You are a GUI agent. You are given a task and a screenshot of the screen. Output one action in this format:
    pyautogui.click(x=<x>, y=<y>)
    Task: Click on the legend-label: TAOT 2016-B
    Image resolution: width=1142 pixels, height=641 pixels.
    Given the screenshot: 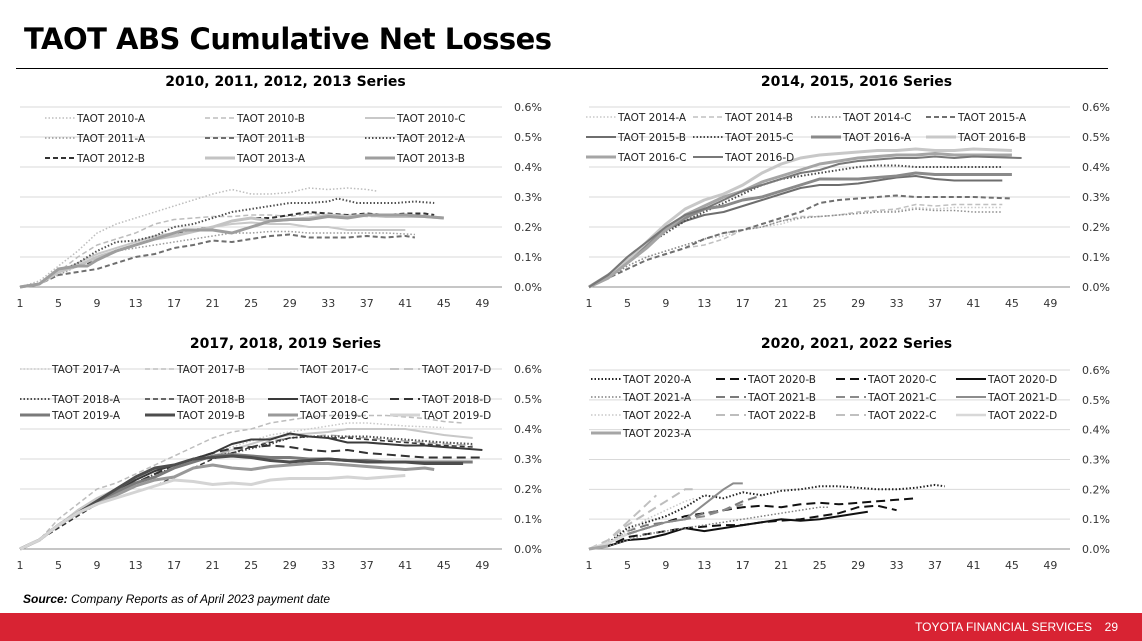 What is the action you would take?
    pyautogui.click(x=991, y=138)
    